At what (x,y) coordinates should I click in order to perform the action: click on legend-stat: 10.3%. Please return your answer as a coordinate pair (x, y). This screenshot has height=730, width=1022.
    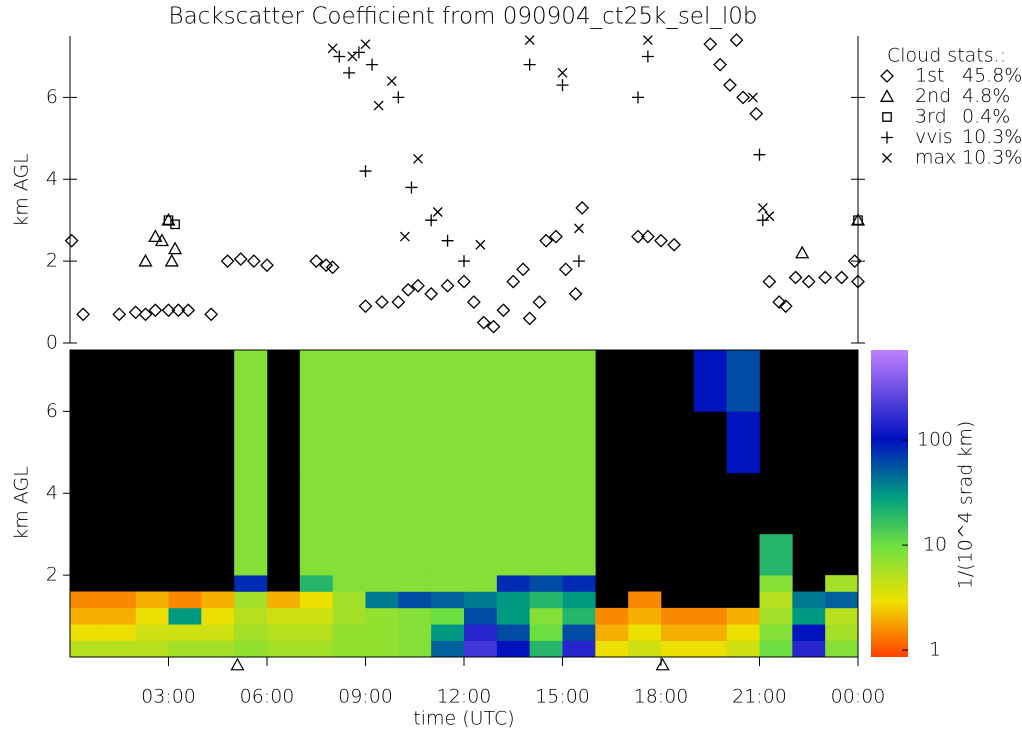
    Looking at the image, I should click on (992, 158).